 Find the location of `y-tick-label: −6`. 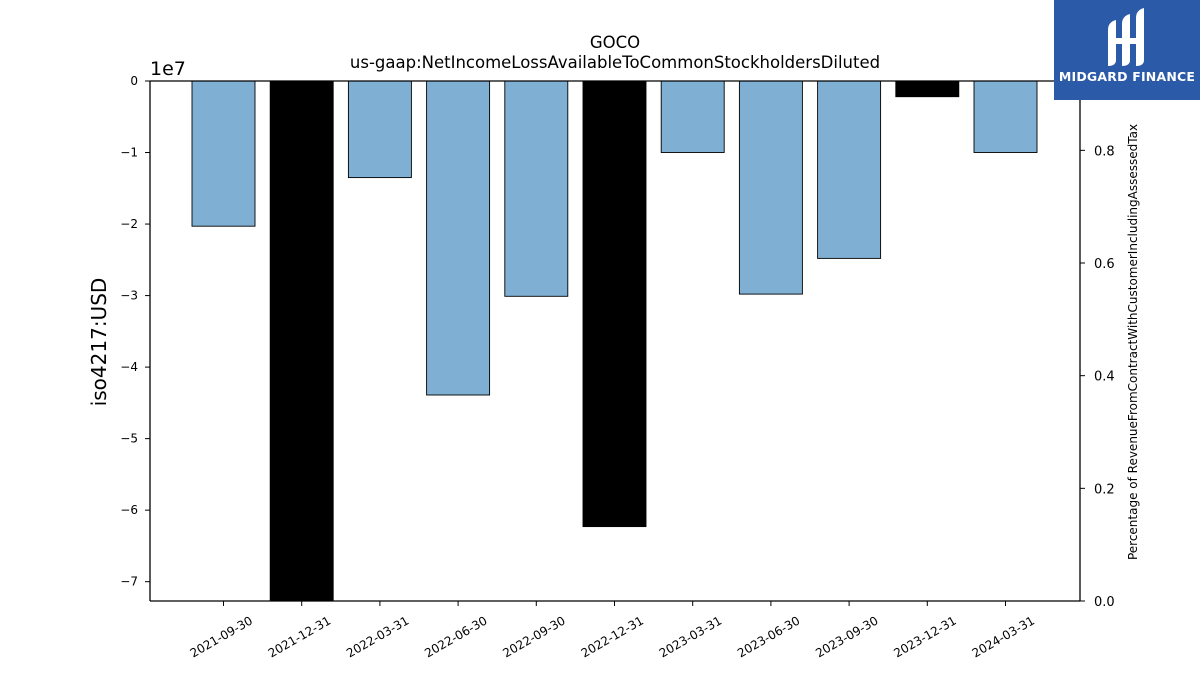

y-tick-label: −6 is located at coordinates (129, 510).